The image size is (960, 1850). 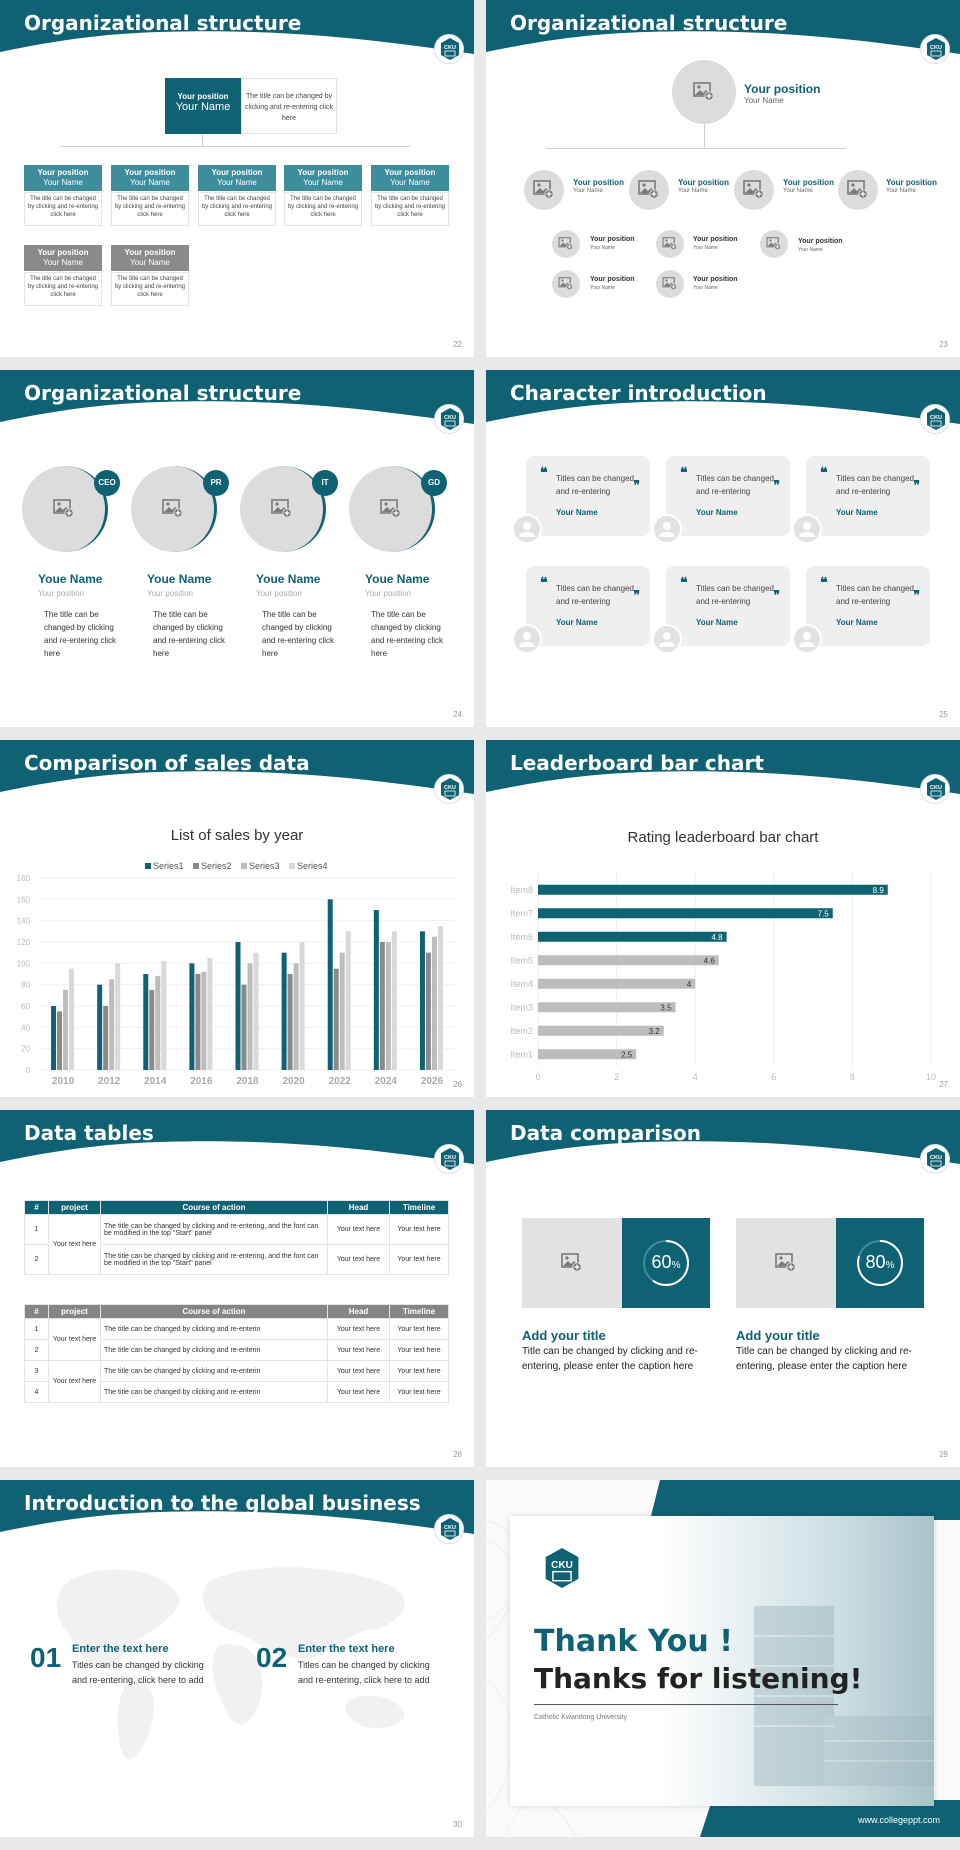 What do you see at coordinates (148, 866) in the screenshot?
I see `legend-swatch` at bounding box center [148, 866].